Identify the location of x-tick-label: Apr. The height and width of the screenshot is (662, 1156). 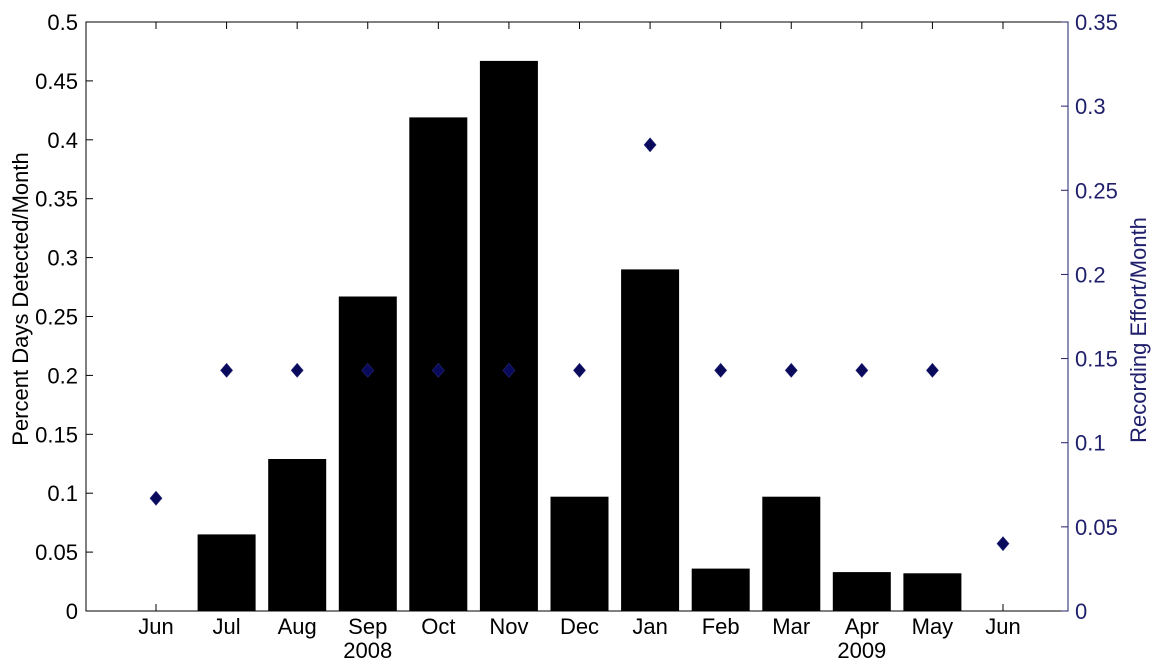
(862, 626).